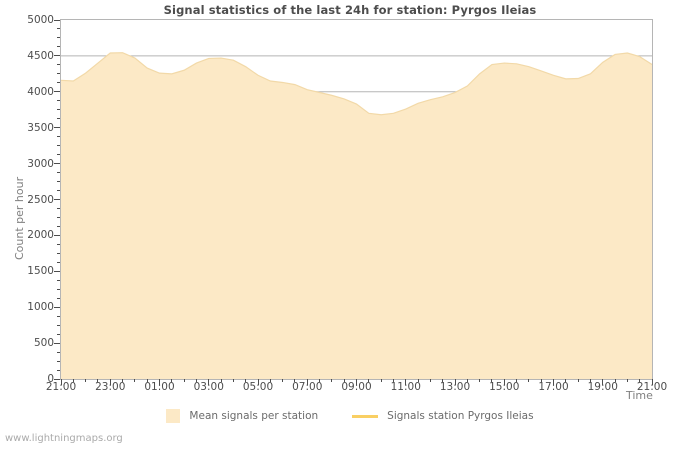 The height and width of the screenshot is (450, 700). I want to click on x-tick-label: 11:00, so click(405, 387).